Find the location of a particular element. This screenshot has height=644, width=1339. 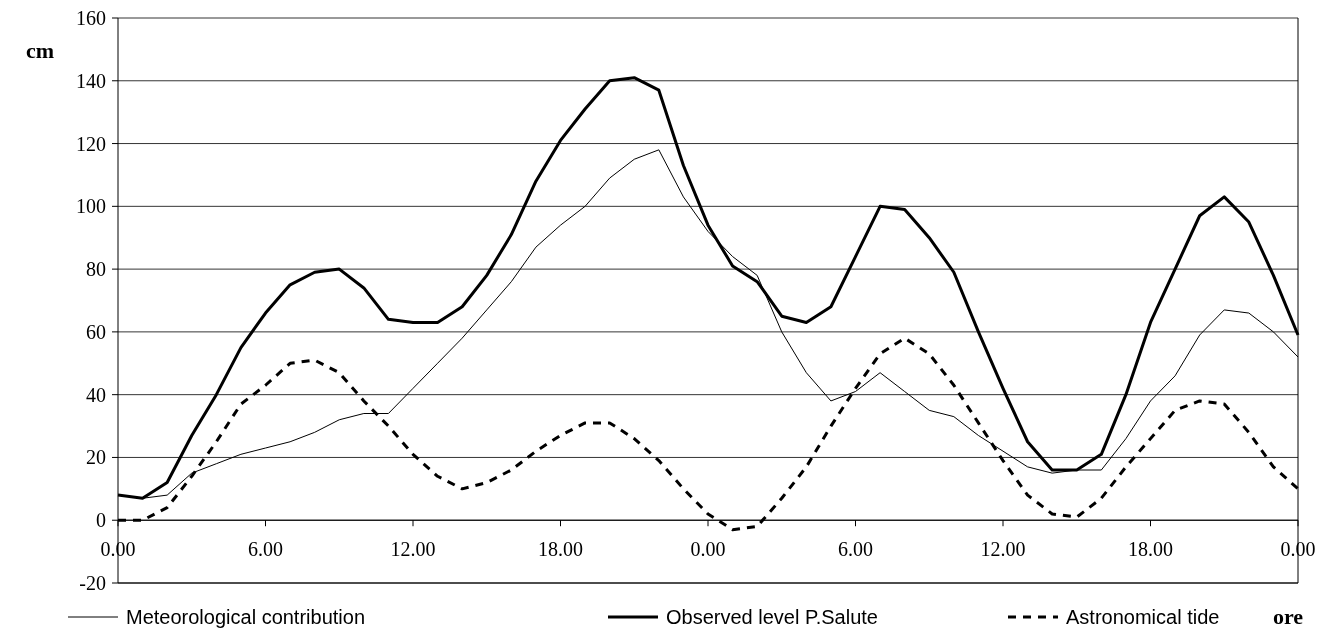

y-tick-label: 40 is located at coordinates (96, 394).